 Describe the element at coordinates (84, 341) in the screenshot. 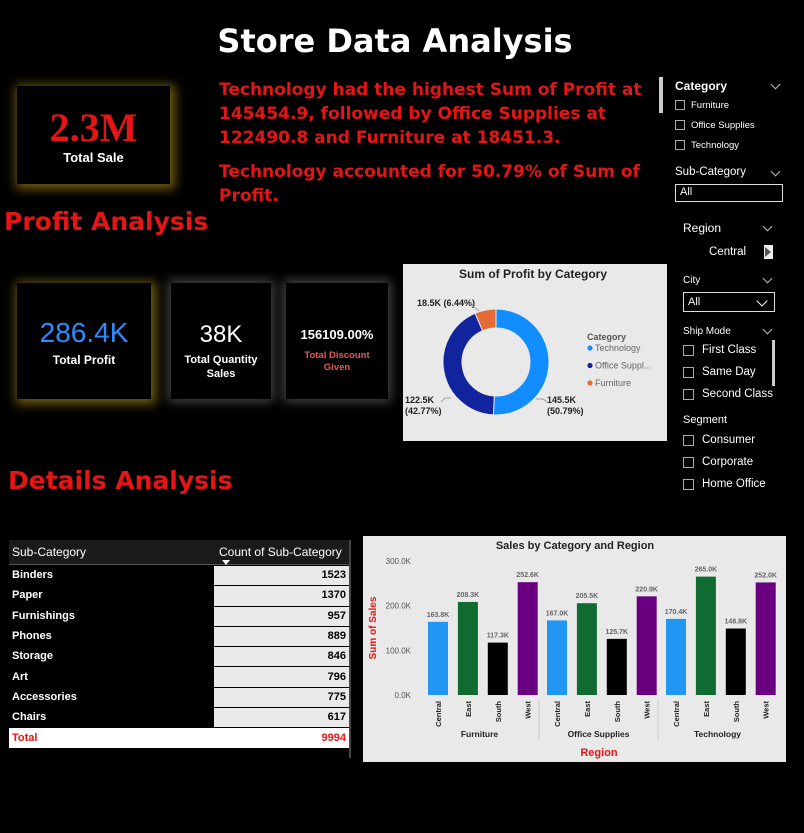

I see `total-profit-card: 286.4K Total Profit` at that location.